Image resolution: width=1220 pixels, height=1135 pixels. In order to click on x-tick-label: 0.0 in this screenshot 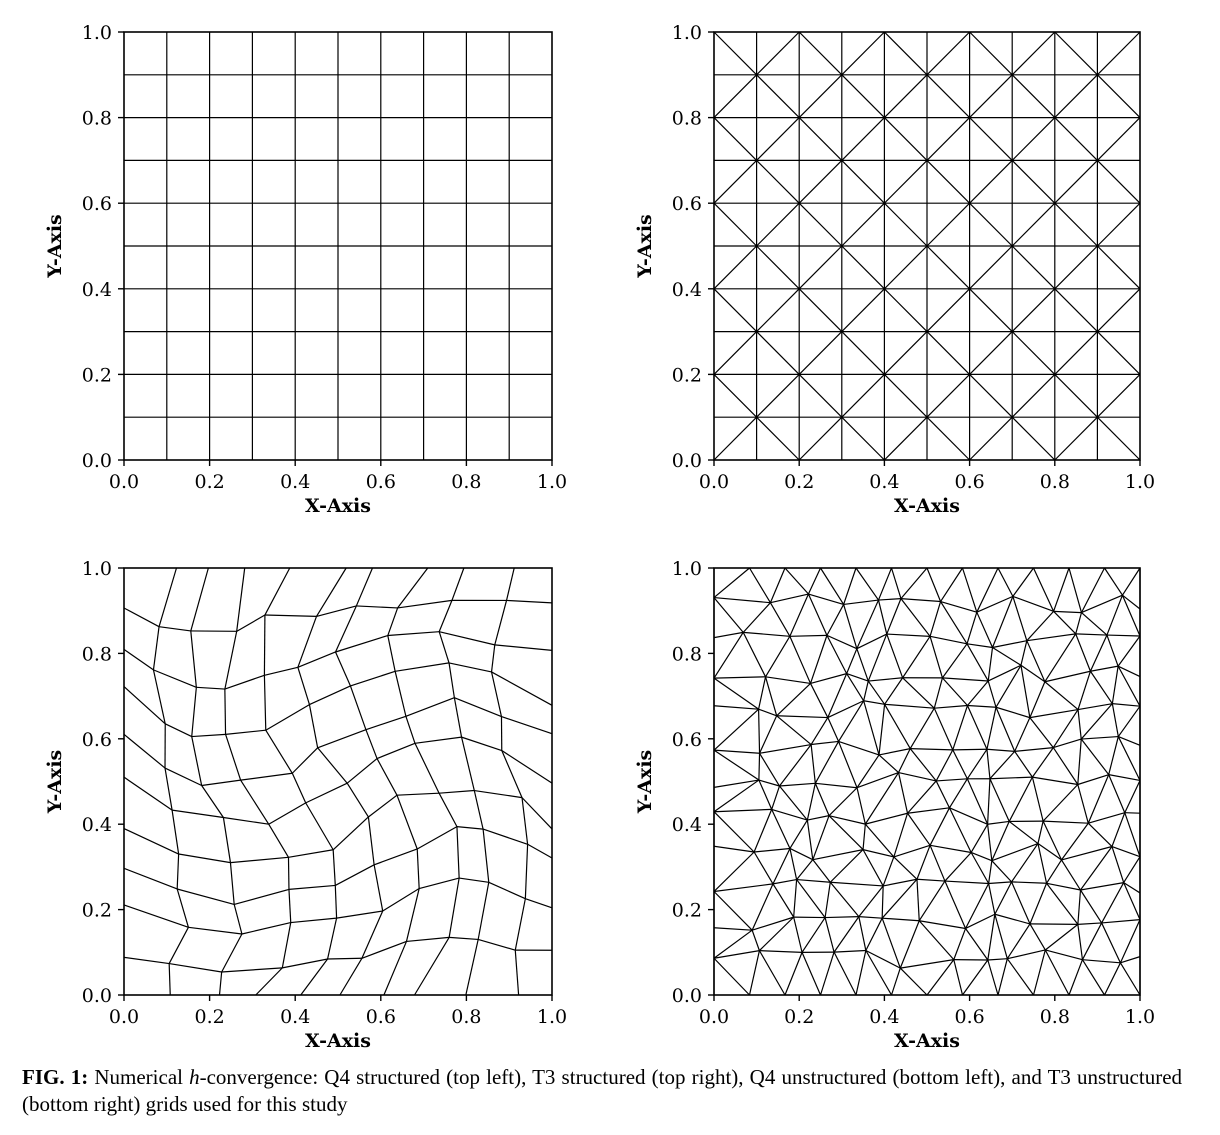, I will do `click(714, 1017)`.